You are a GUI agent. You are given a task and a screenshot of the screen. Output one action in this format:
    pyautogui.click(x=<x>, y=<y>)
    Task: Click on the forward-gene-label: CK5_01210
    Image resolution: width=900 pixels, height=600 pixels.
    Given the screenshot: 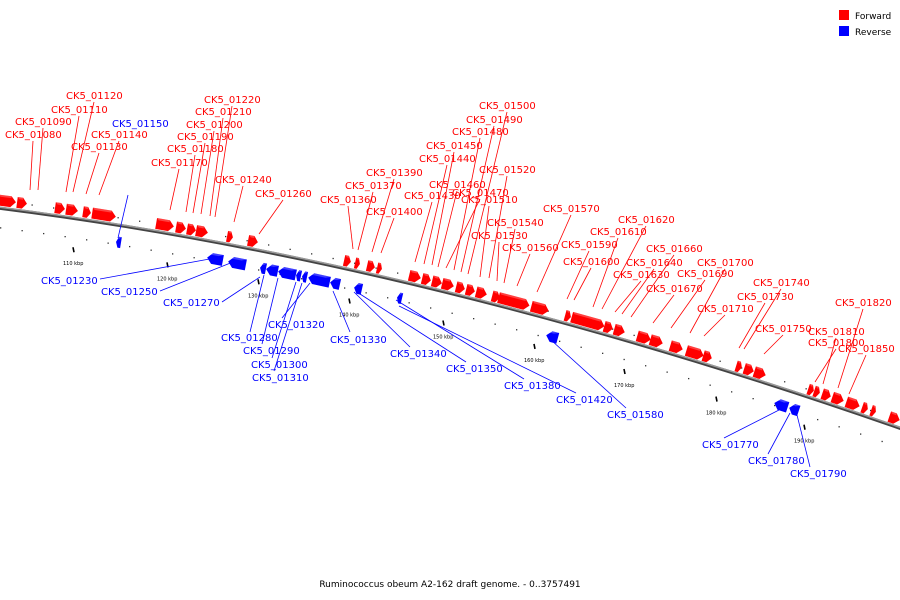 What is the action you would take?
    pyautogui.click(x=223, y=112)
    